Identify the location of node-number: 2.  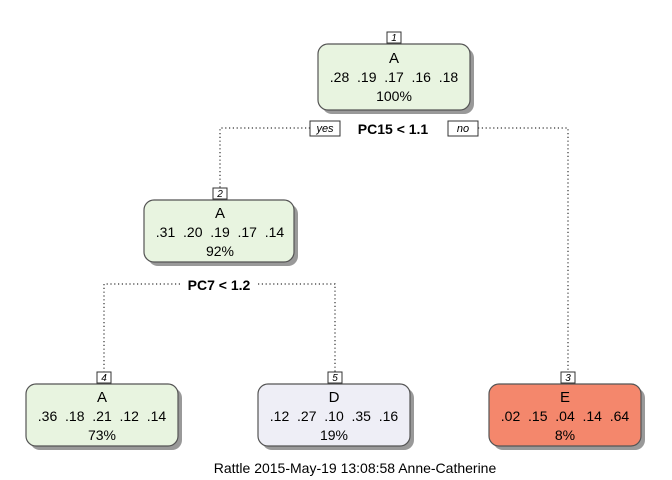
(219, 194).